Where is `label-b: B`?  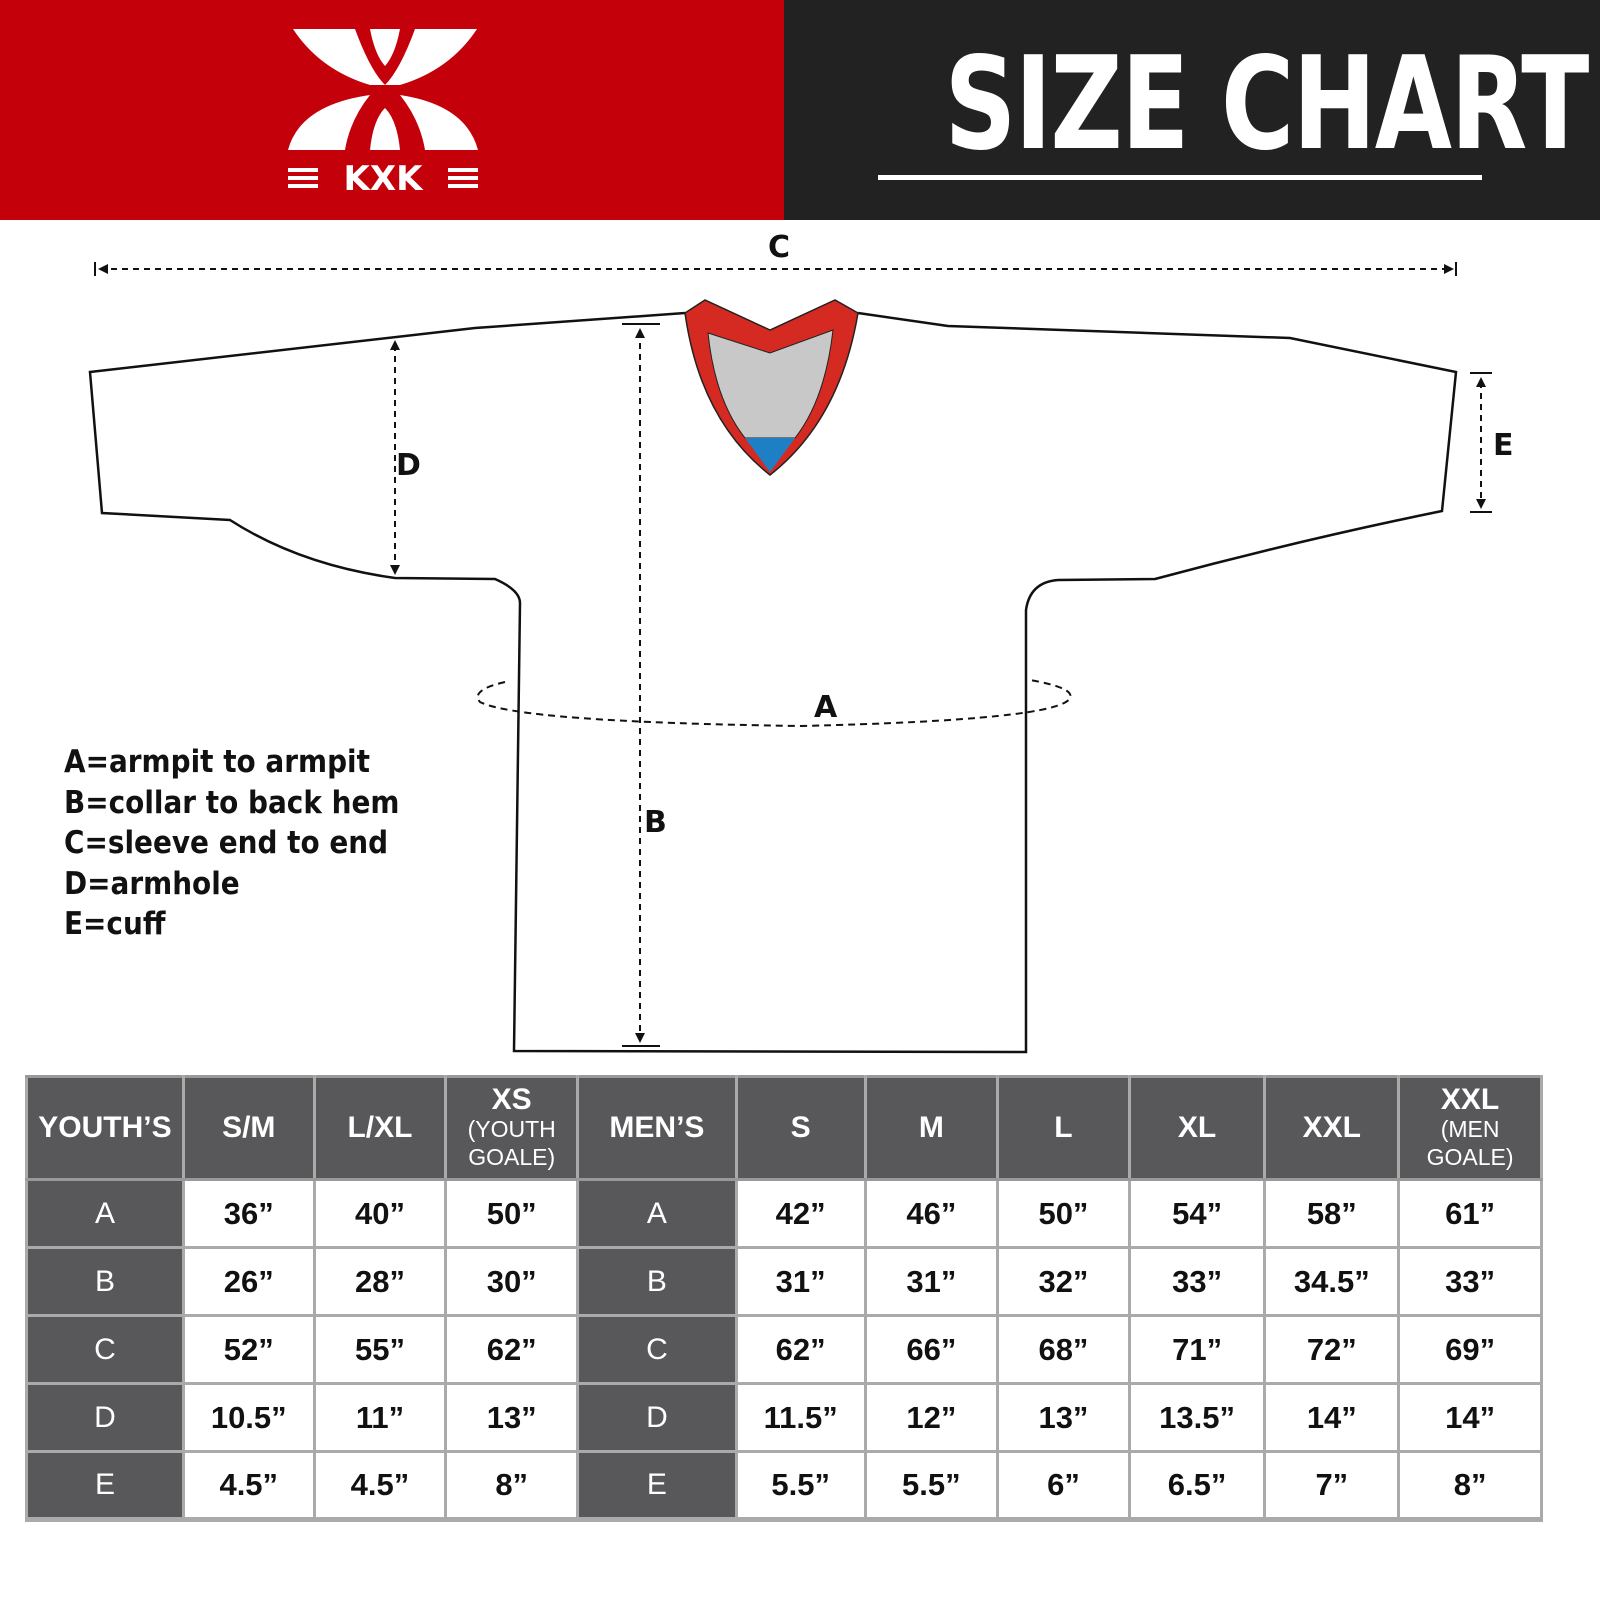
label-b: B is located at coordinates (655, 822).